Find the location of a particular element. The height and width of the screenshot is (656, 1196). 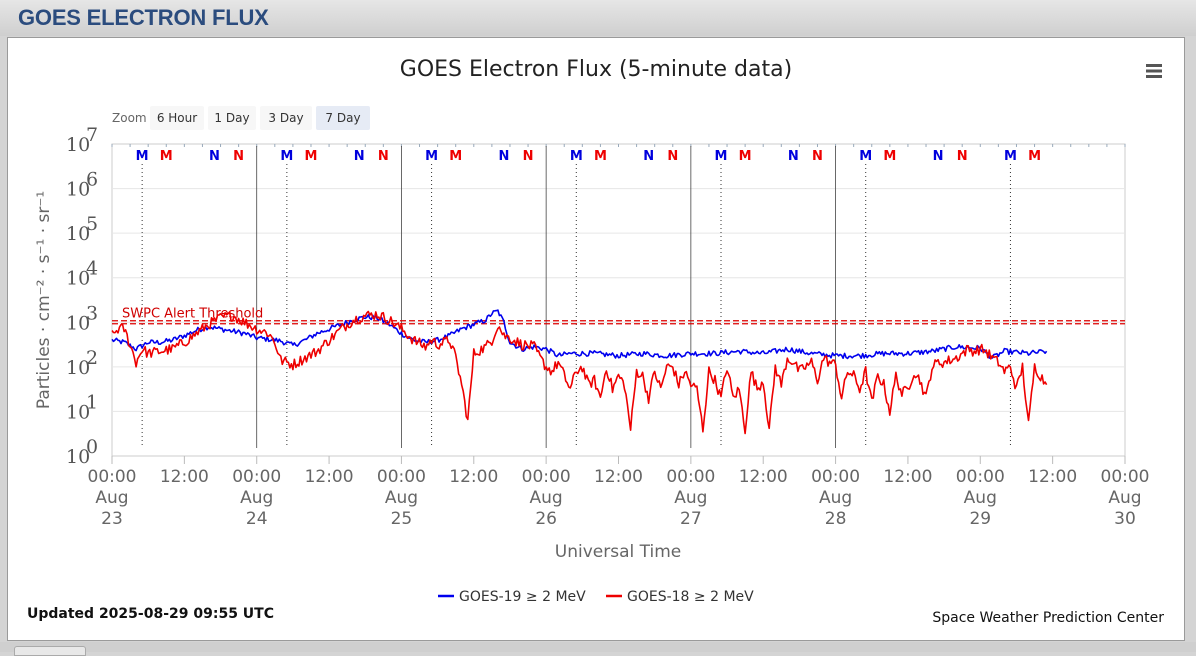

y-tick-exponent: 0 is located at coordinates (92, 447).